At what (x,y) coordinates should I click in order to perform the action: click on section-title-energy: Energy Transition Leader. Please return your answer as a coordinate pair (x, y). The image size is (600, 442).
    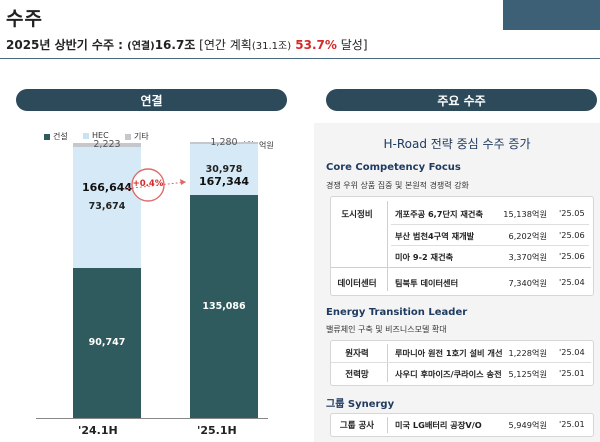
    Looking at the image, I should click on (397, 312).